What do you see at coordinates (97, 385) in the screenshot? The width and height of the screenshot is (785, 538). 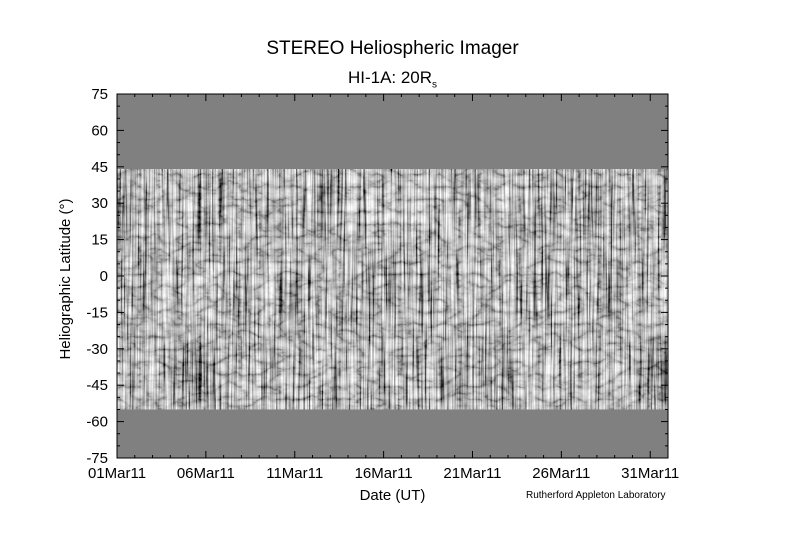 I see `y-tick-label: -45` at bounding box center [97, 385].